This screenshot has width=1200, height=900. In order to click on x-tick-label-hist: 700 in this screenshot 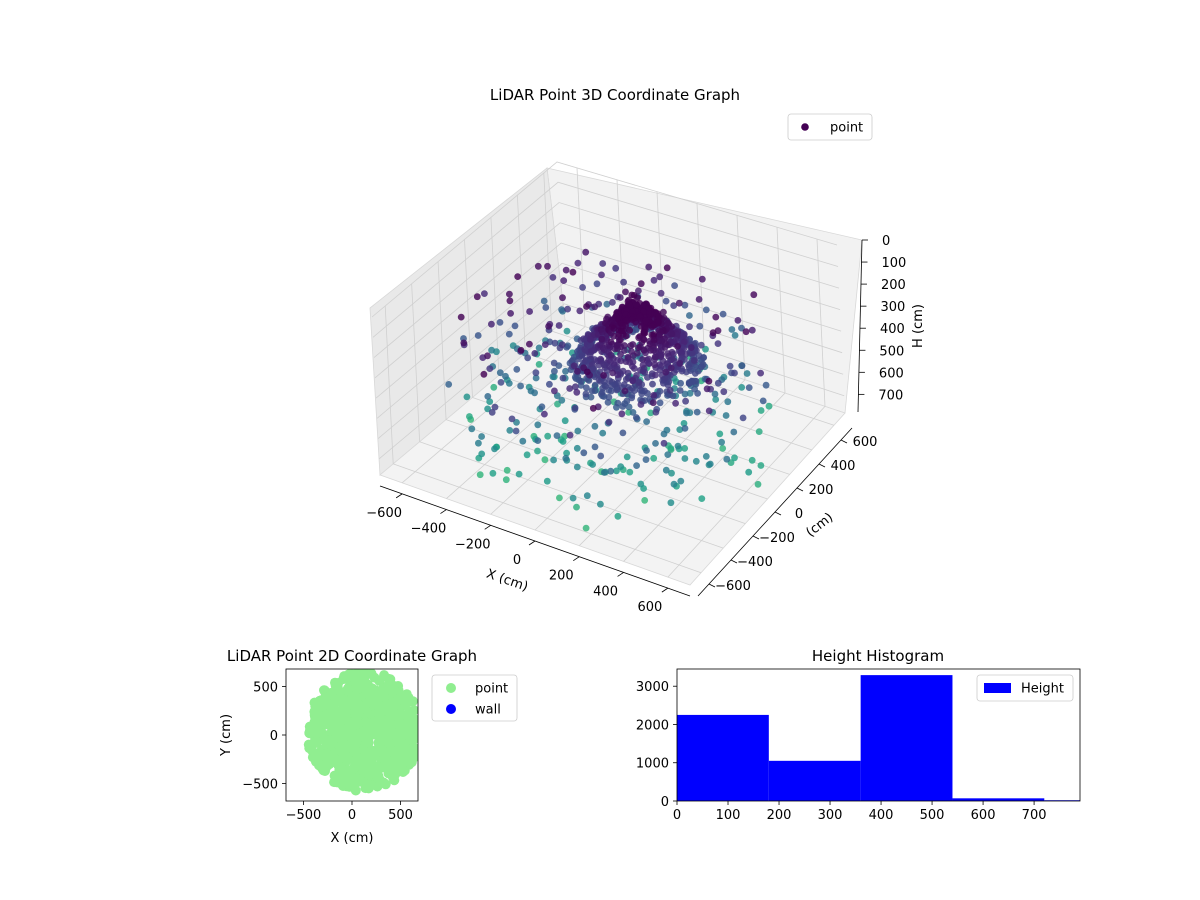, I will do `click(1034, 815)`.